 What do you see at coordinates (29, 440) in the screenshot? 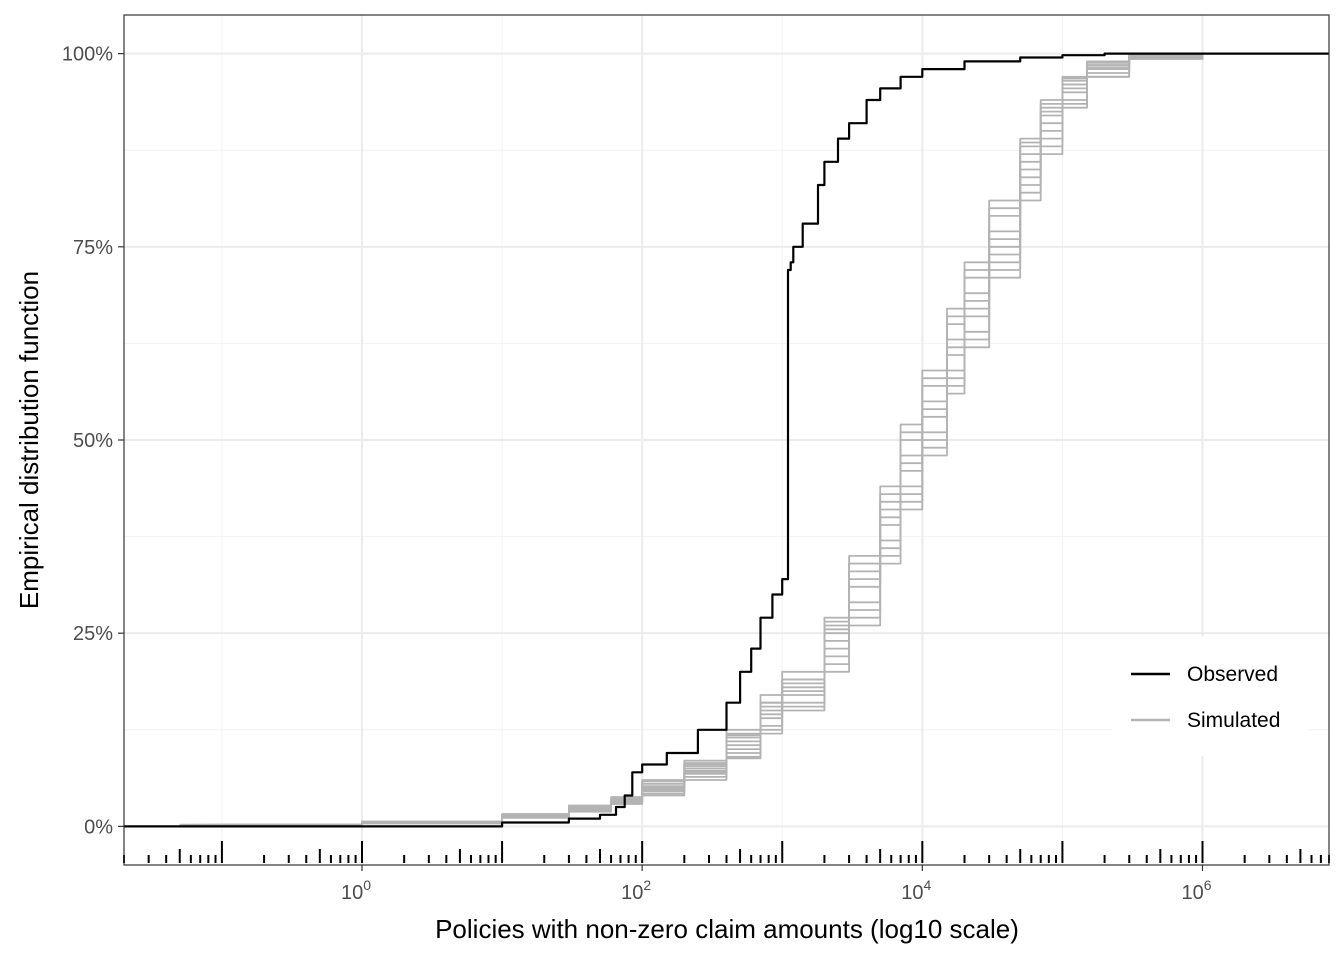
I see `y-axis-title: Empirical distribution function` at bounding box center [29, 440].